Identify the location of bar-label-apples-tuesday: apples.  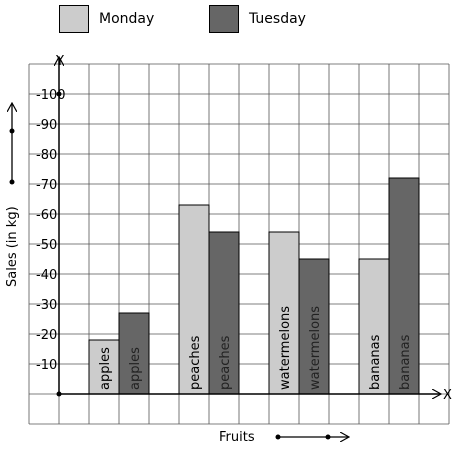
(135, 368).